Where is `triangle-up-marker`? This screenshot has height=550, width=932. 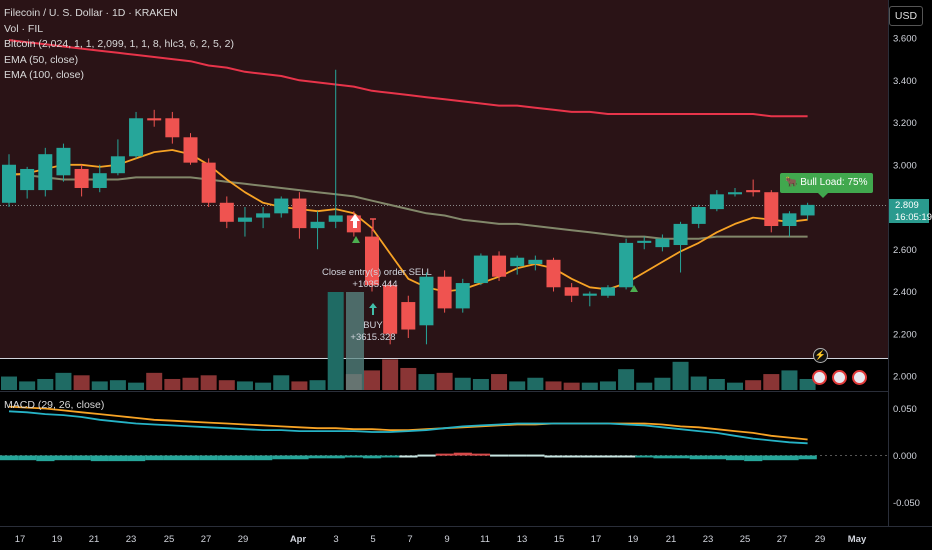 triangle-up-marker is located at coordinates (356, 239).